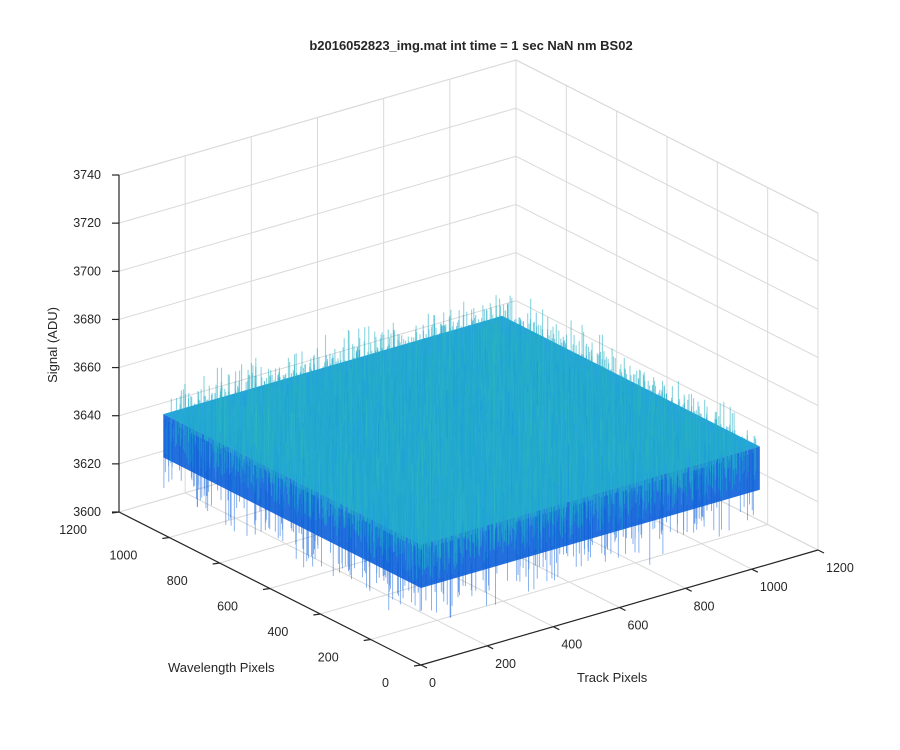  Describe the element at coordinates (571, 645) in the screenshot. I see `x-tick-label: 400` at that location.